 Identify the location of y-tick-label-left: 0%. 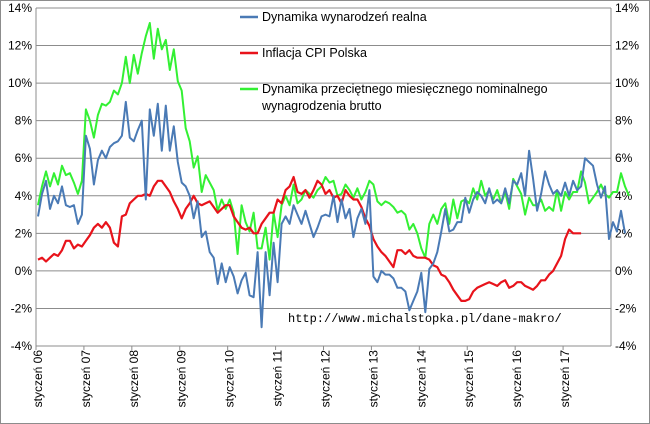
(24, 271).